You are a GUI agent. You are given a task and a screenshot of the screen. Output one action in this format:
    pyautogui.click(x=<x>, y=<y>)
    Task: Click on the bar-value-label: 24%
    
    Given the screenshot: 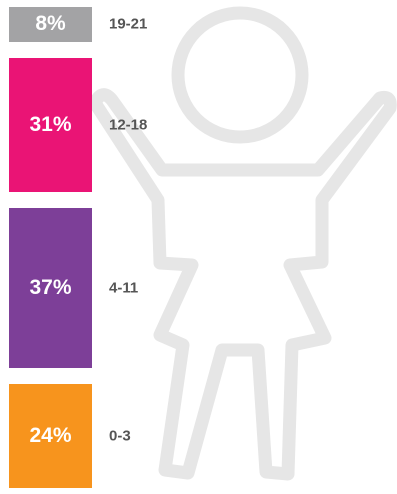 What is the action you would take?
    pyautogui.click(x=50, y=436)
    